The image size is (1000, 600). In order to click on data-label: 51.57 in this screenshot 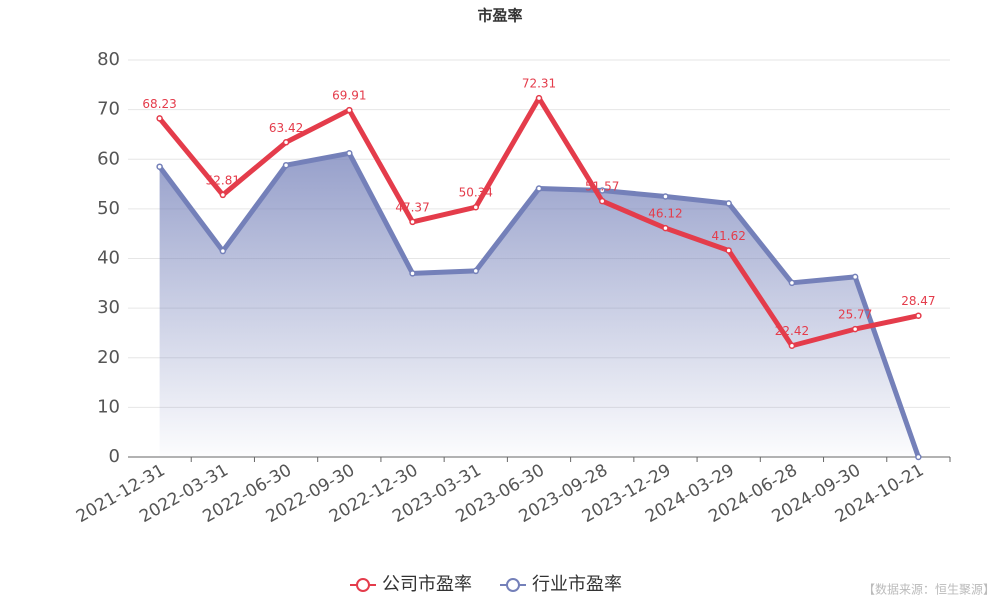, I will do `click(602, 187)`.